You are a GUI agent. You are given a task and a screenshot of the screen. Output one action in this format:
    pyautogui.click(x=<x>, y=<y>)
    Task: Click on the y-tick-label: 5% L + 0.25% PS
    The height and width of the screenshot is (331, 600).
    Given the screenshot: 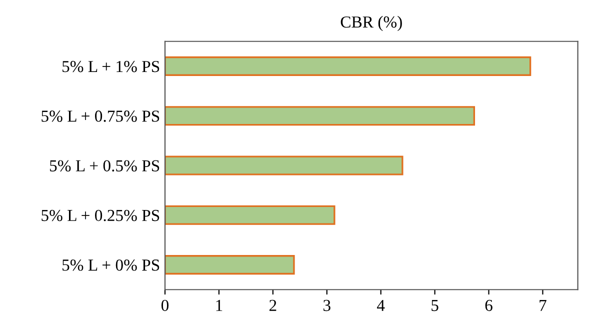 What is the action you would take?
    pyautogui.click(x=101, y=216)
    